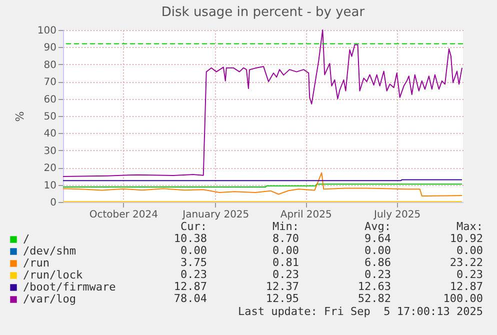 The image size is (497, 335). Describe the element at coordinates (26, 239) in the screenshot. I see `legend-label: /` at that location.